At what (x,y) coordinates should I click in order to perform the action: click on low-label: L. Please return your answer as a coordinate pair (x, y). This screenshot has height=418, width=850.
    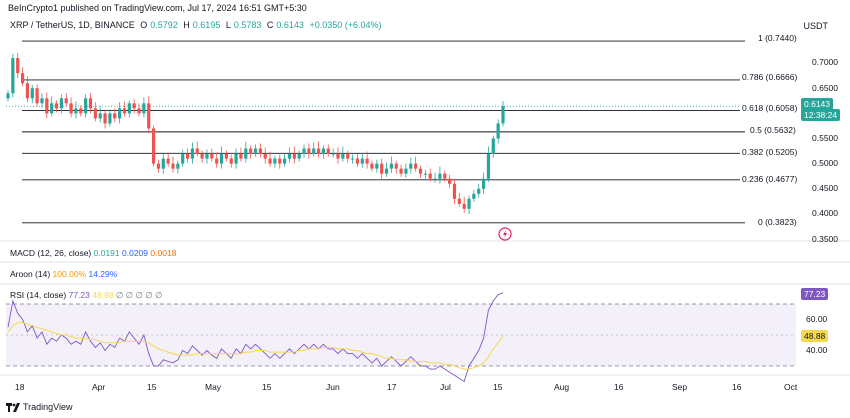
    Looking at the image, I should click on (228, 25).